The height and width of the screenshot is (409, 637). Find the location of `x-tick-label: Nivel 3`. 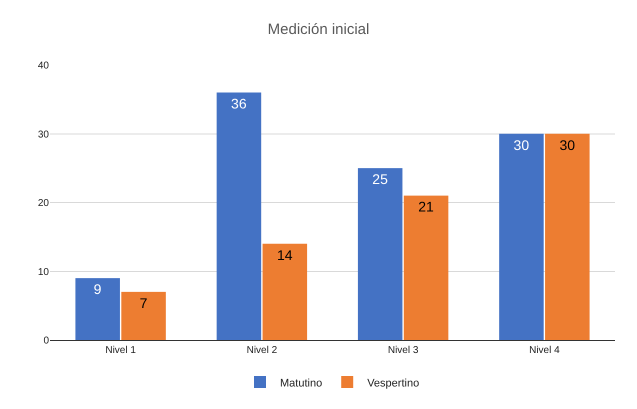

x-tick-label: Nivel 3 is located at coordinates (403, 350).